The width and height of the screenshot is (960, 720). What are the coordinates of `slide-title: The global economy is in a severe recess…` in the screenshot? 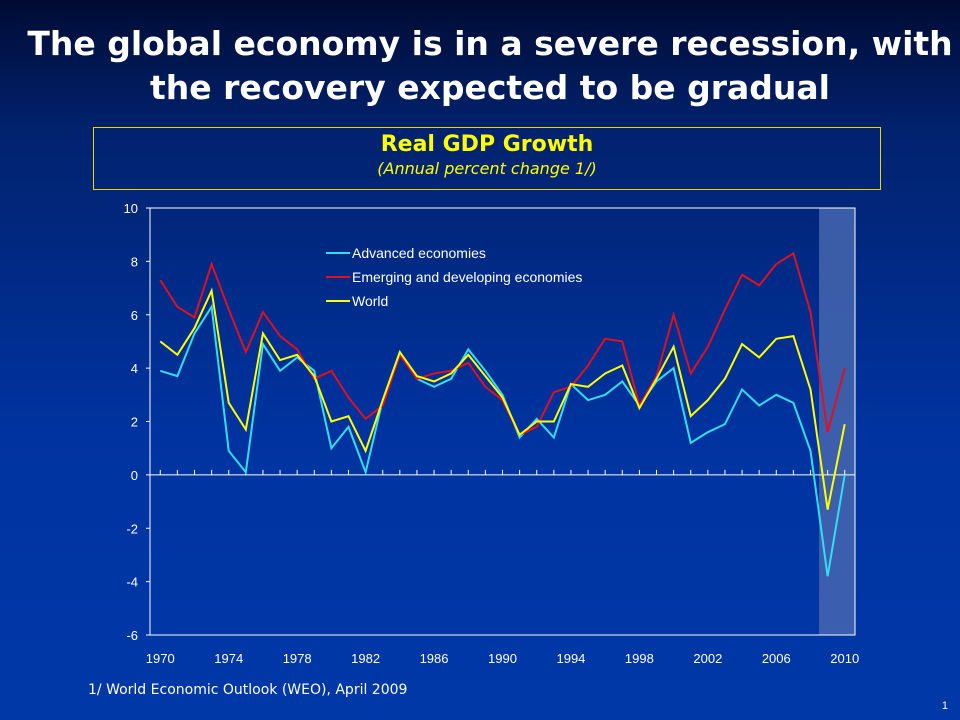 It's located at (490, 65).